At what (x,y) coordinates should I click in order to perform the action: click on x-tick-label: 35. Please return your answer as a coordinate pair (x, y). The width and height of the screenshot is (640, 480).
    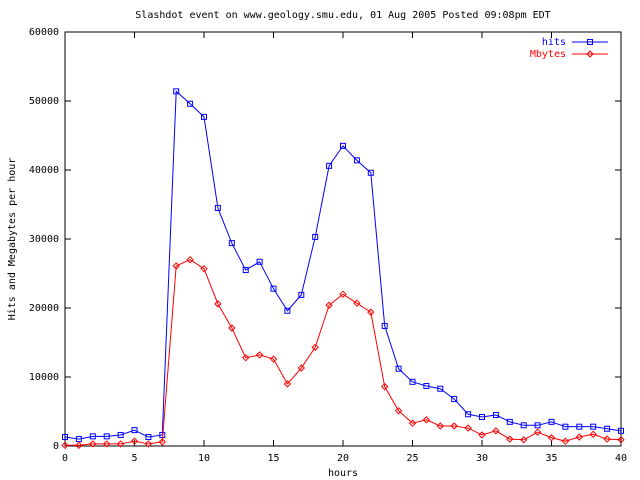
    Looking at the image, I should click on (551, 458).